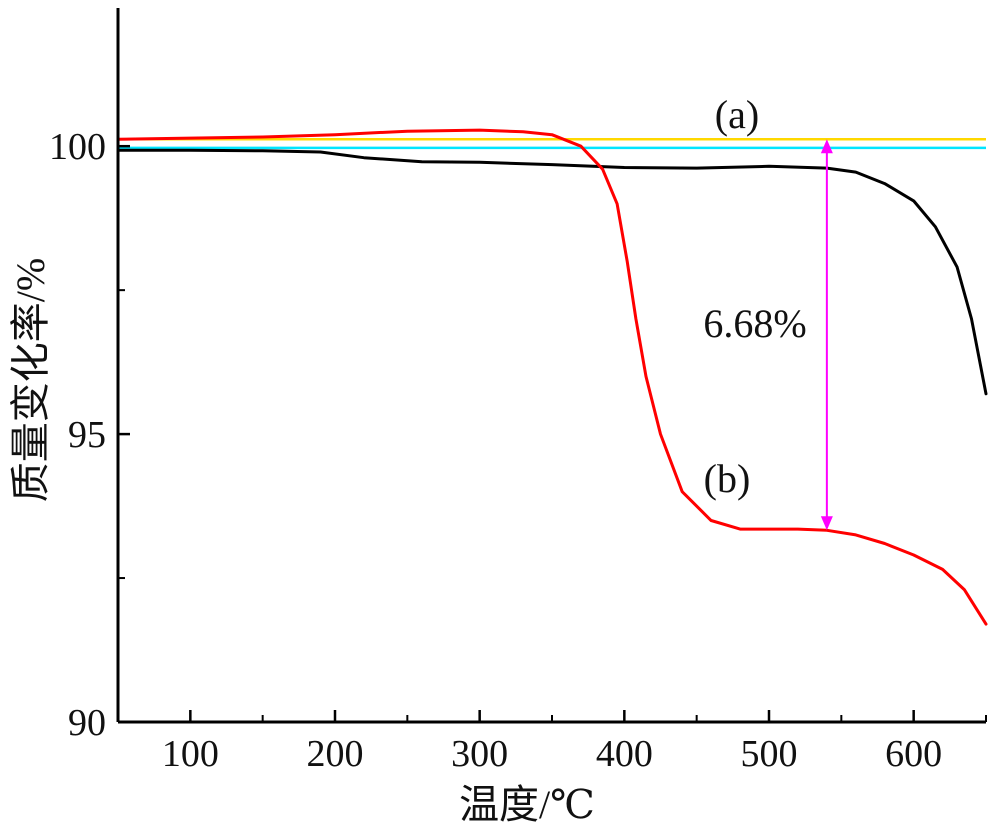  Describe the element at coordinates (754, 323) in the screenshot. I see `difference-annotation: 6.68%` at that location.